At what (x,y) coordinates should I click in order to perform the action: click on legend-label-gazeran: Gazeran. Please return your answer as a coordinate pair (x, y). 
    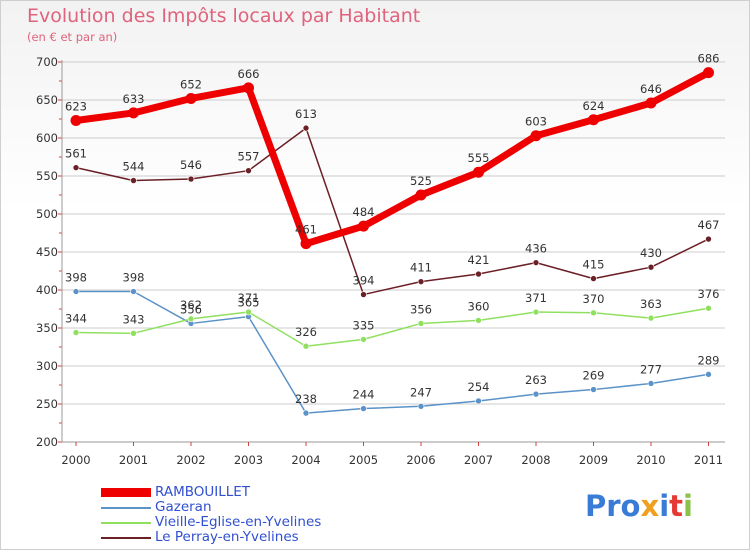
    Looking at the image, I should click on (183, 507).